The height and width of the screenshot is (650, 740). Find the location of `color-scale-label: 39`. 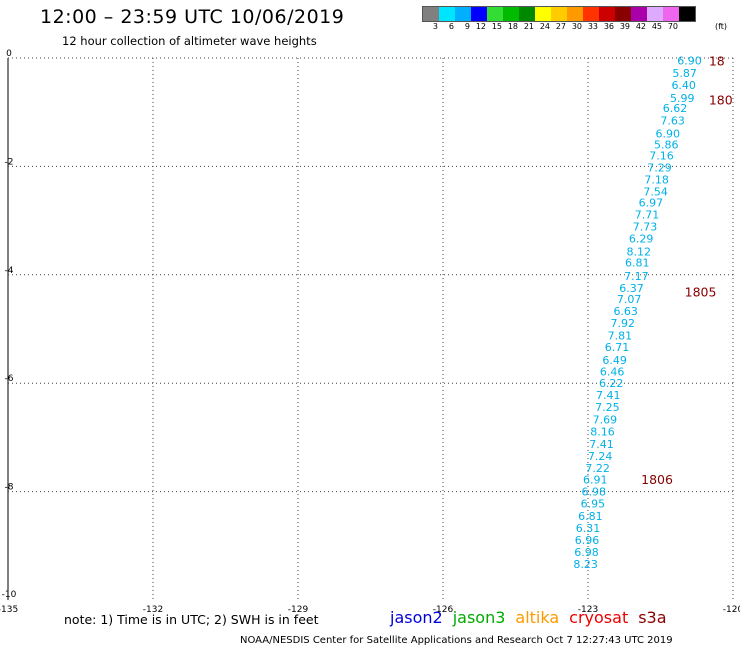

color-scale-label: 39 is located at coordinates (624, 26).